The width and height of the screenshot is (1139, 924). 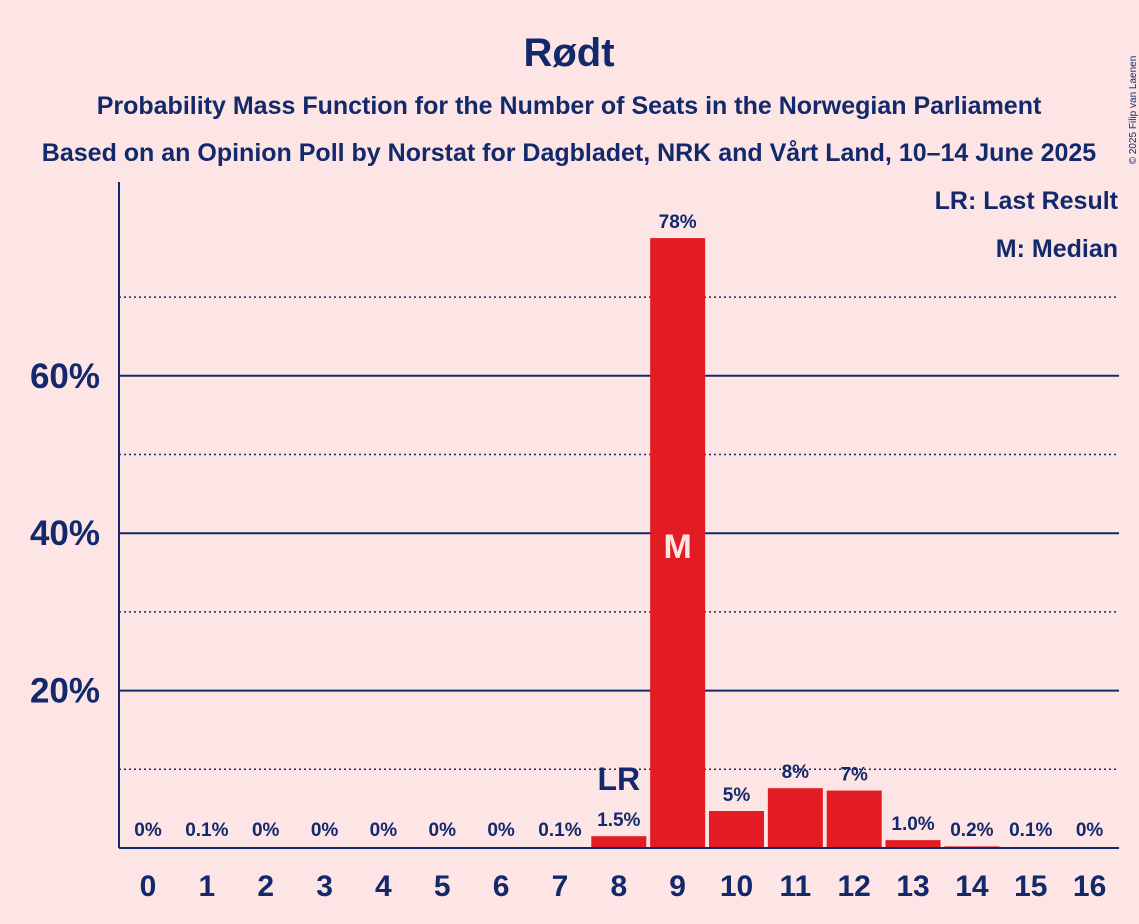 What do you see at coordinates (854, 886) in the screenshot?
I see `x-tick-label: 12` at bounding box center [854, 886].